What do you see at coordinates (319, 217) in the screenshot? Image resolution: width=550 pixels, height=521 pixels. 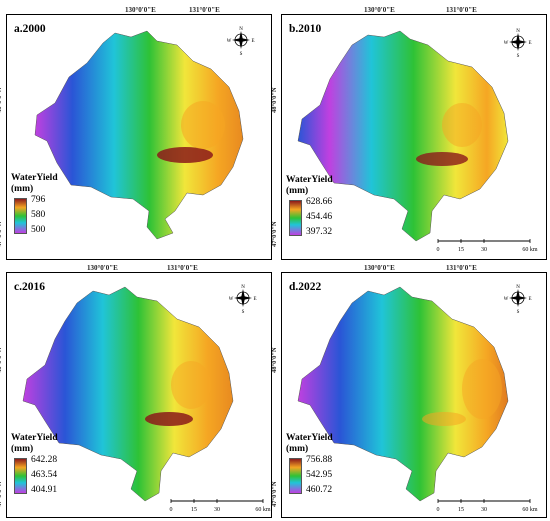 I see `legend-mid: 454.46` at bounding box center [319, 217].